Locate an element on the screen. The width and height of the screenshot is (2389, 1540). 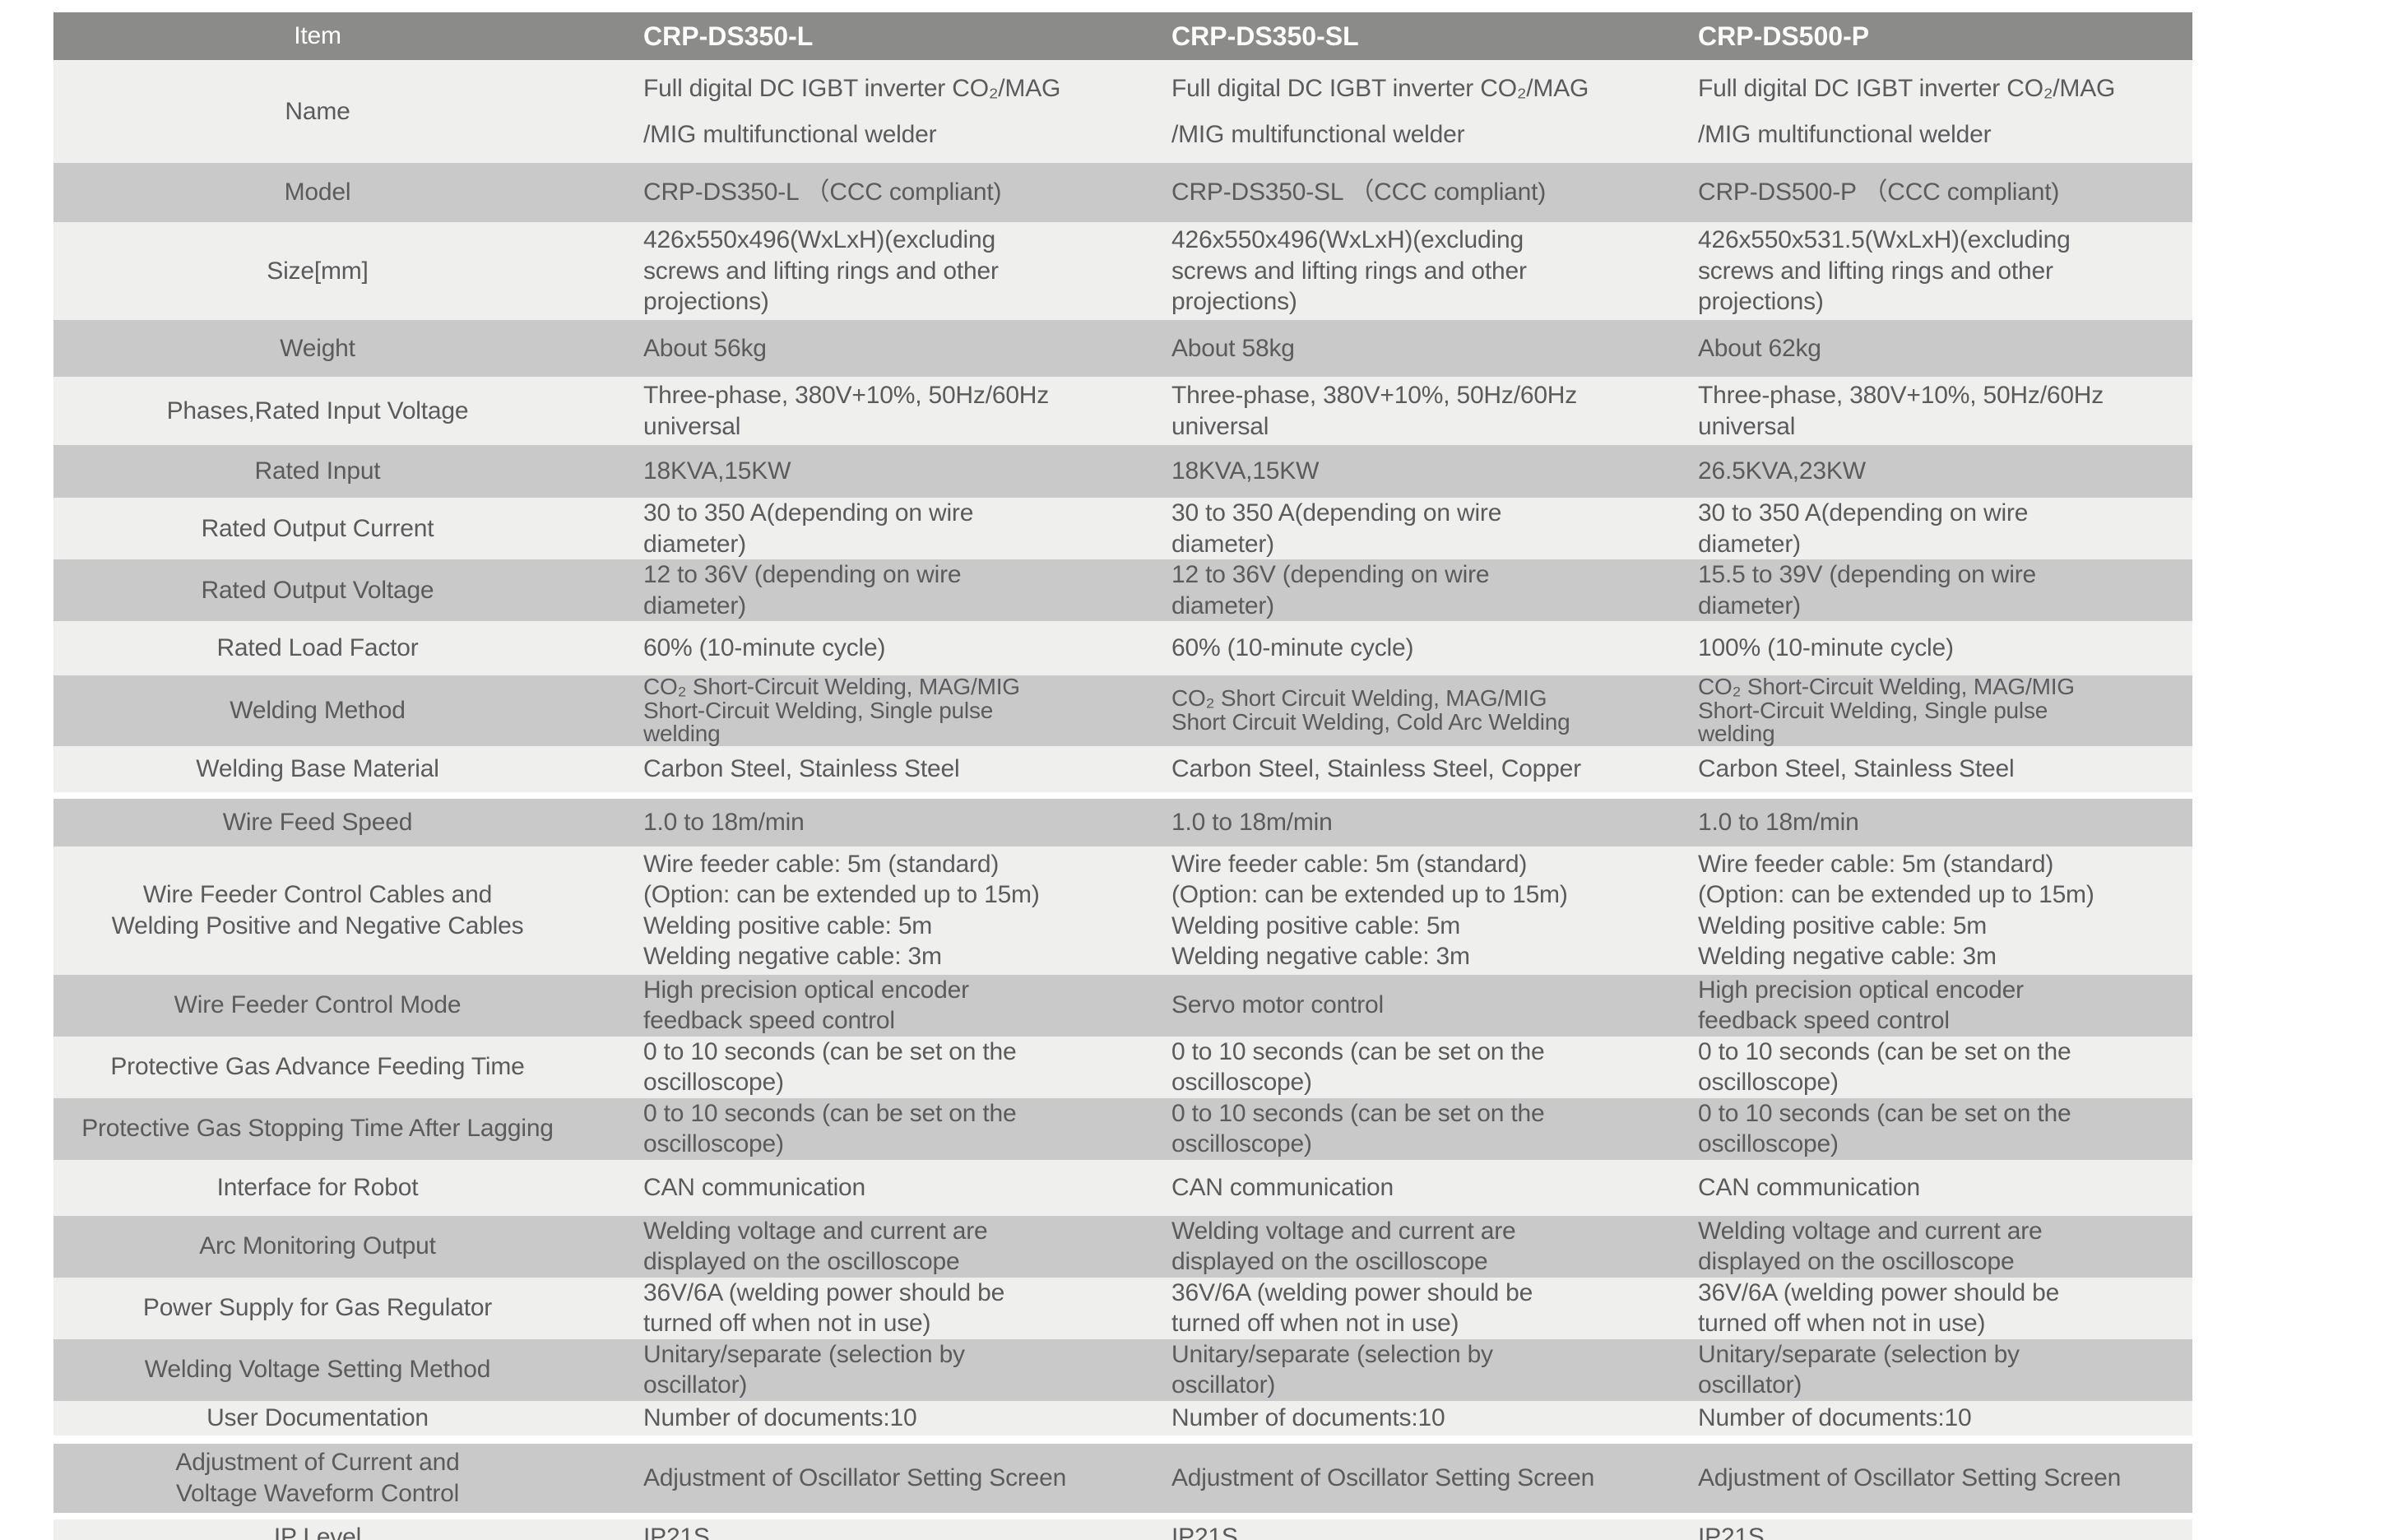
header-item: Item is located at coordinates (318, 36).